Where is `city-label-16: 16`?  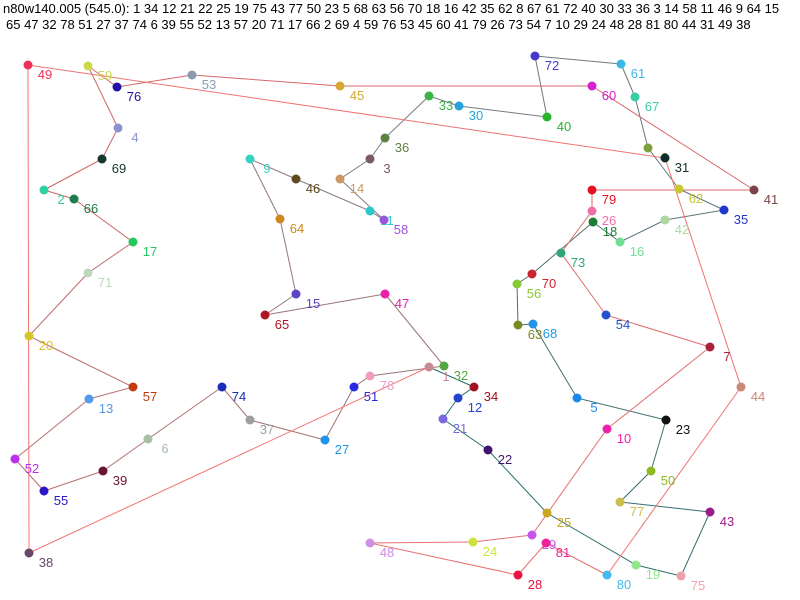
city-label-16: 16 is located at coordinates (637, 251).